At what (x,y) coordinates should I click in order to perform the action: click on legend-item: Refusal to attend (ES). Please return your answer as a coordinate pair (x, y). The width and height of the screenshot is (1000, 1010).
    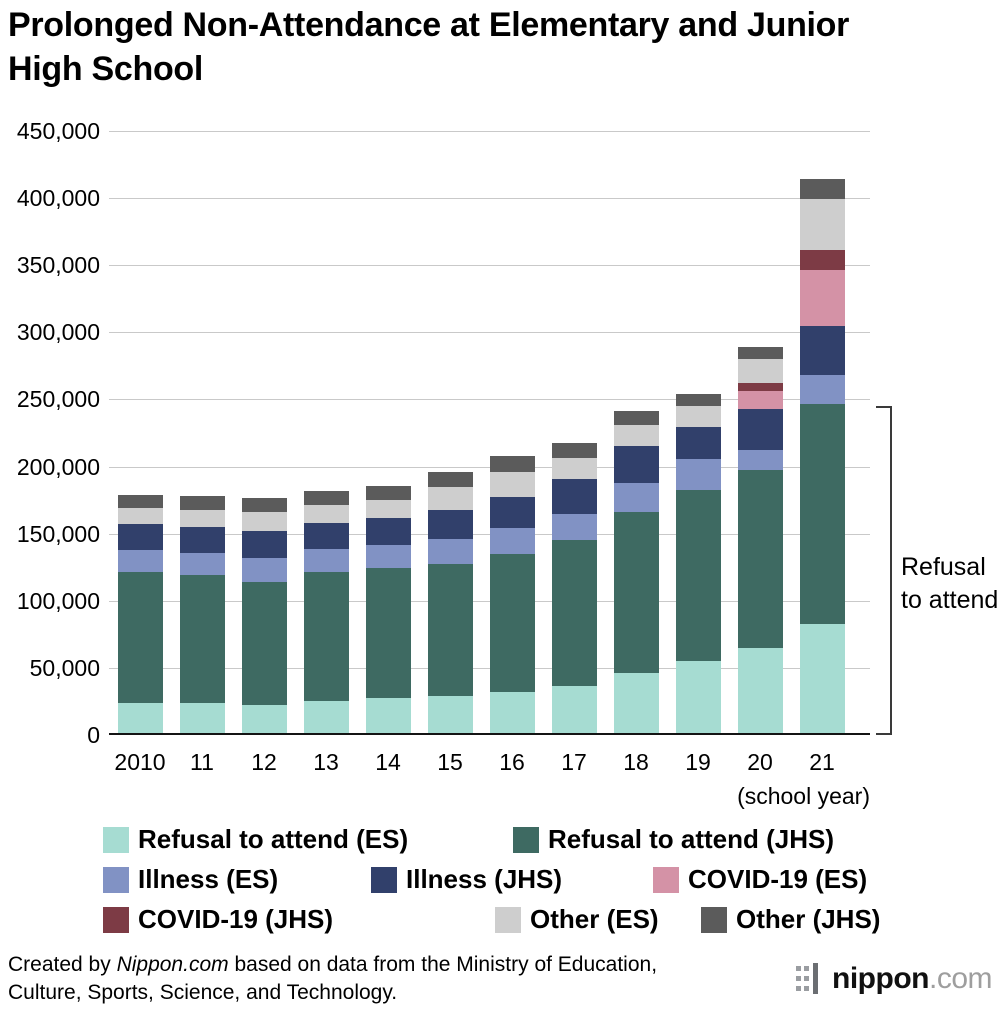
    Looking at the image, I should click on (308, 839).